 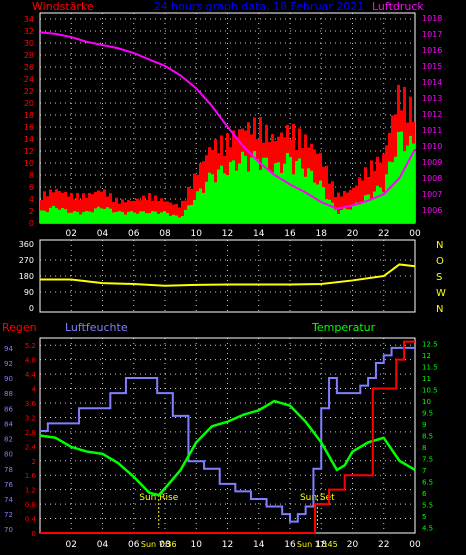 I want to click on climate-x-tick: 00, so click(x=415, y=545).